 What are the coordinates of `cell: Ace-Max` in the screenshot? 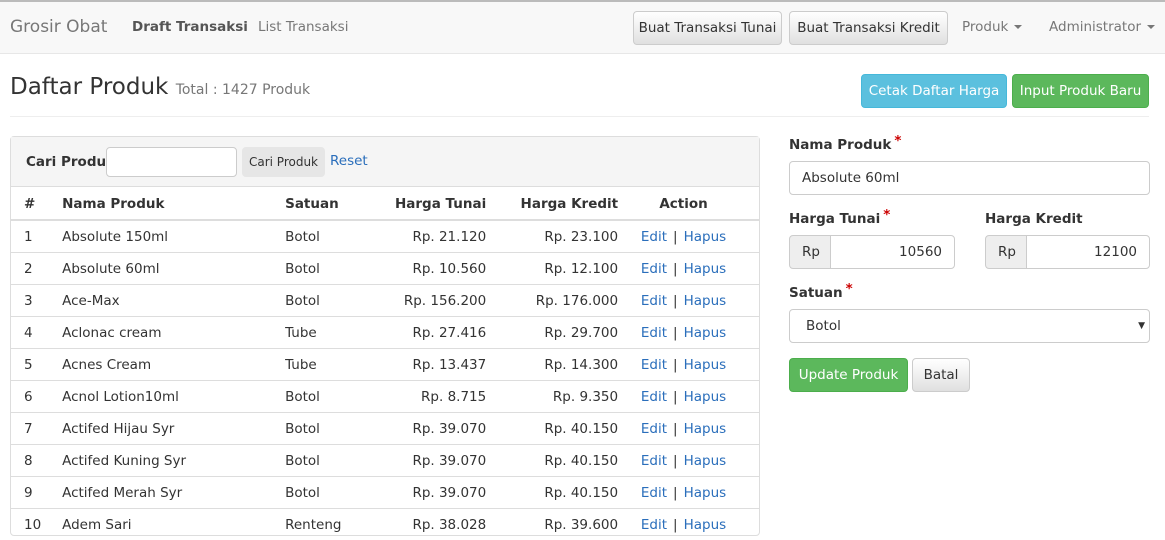 It's located at (173, 301).